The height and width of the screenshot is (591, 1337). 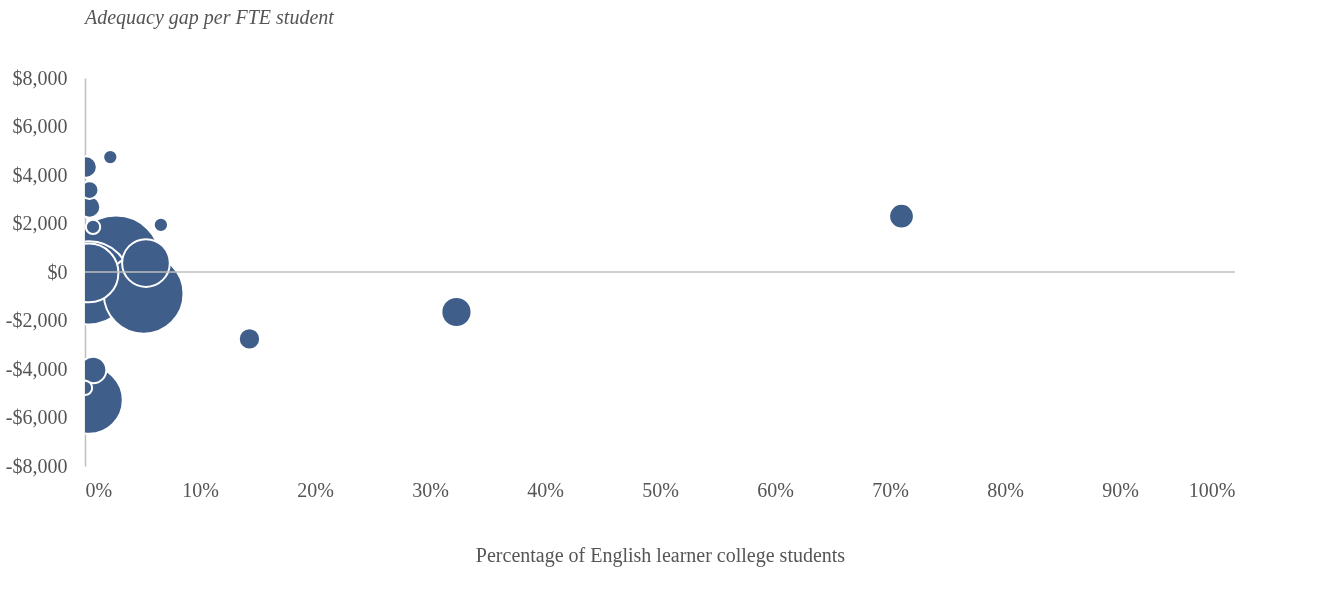 What do you see at coordinates (1212, 489) in the screenshot?
I see `x-tick-label: 100%` at bounding box center [1212, 489].